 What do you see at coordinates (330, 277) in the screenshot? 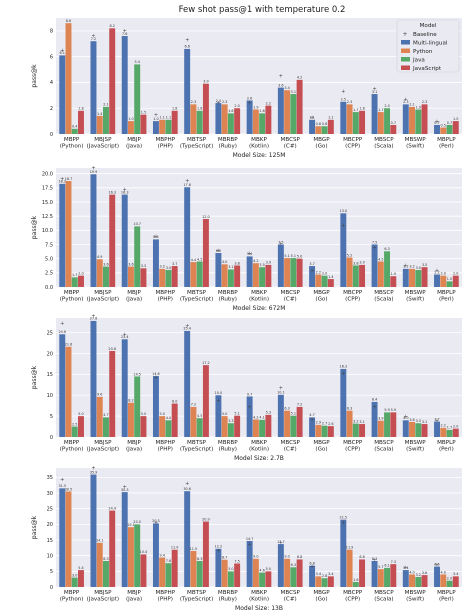
I see `bar-value-label: 1.4` at bounding box center [330, 277].